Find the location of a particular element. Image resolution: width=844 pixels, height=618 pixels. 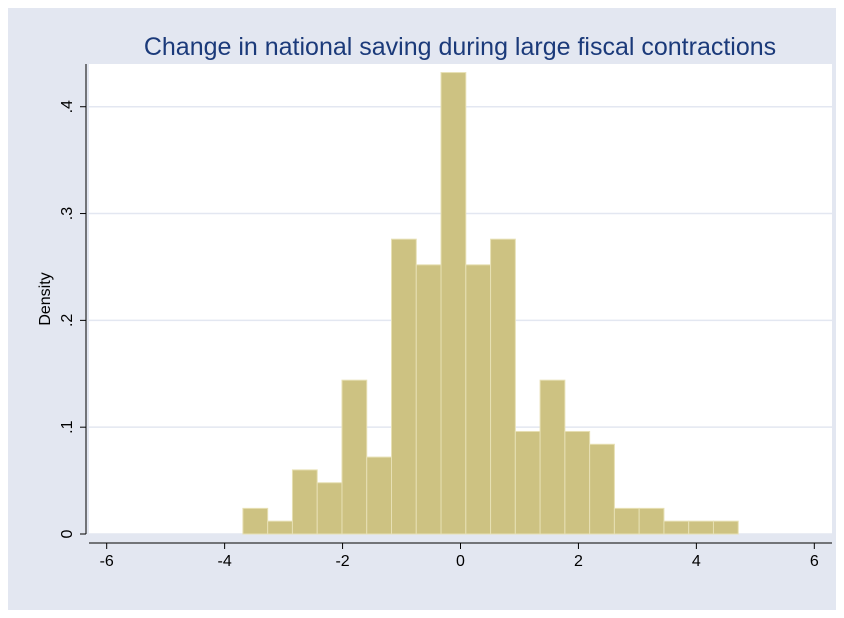

y-tick-label: 0 is located at coordinates (67, 533).